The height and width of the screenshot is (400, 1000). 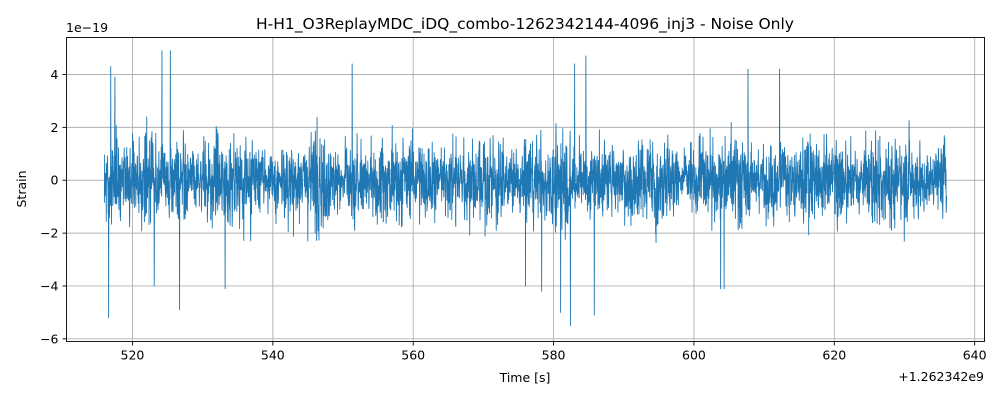 What do you see at coordinates (21, 188) in the screenshot?
I see `y-axis-label: Strain` at bounding box center [21, 188].